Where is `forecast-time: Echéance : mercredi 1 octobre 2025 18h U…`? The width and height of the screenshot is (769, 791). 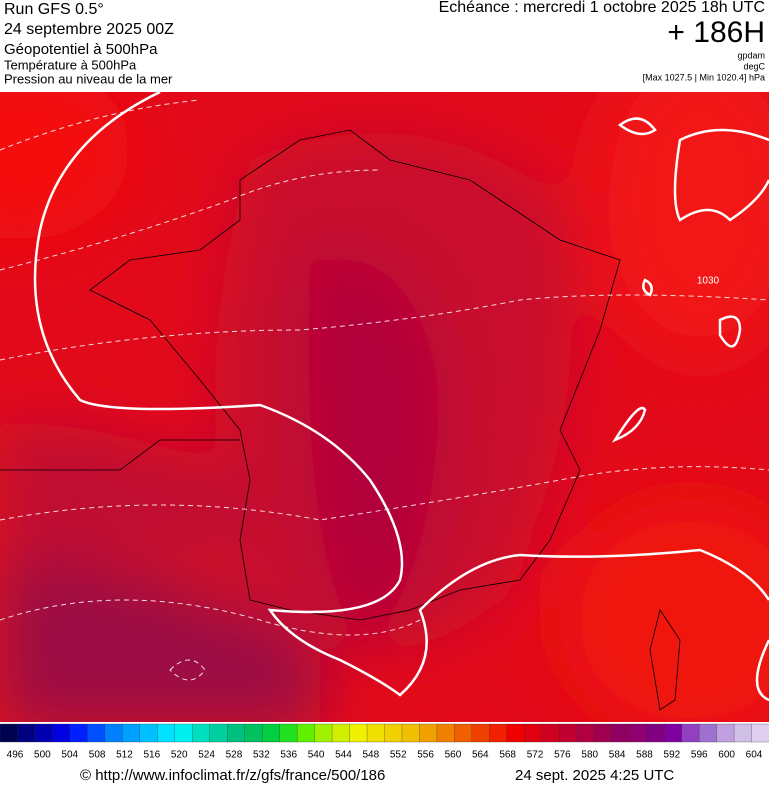
forecast-time: Echéance : mercredi 1 octobre 2025 18h U… is located at coordinates (602, 8).